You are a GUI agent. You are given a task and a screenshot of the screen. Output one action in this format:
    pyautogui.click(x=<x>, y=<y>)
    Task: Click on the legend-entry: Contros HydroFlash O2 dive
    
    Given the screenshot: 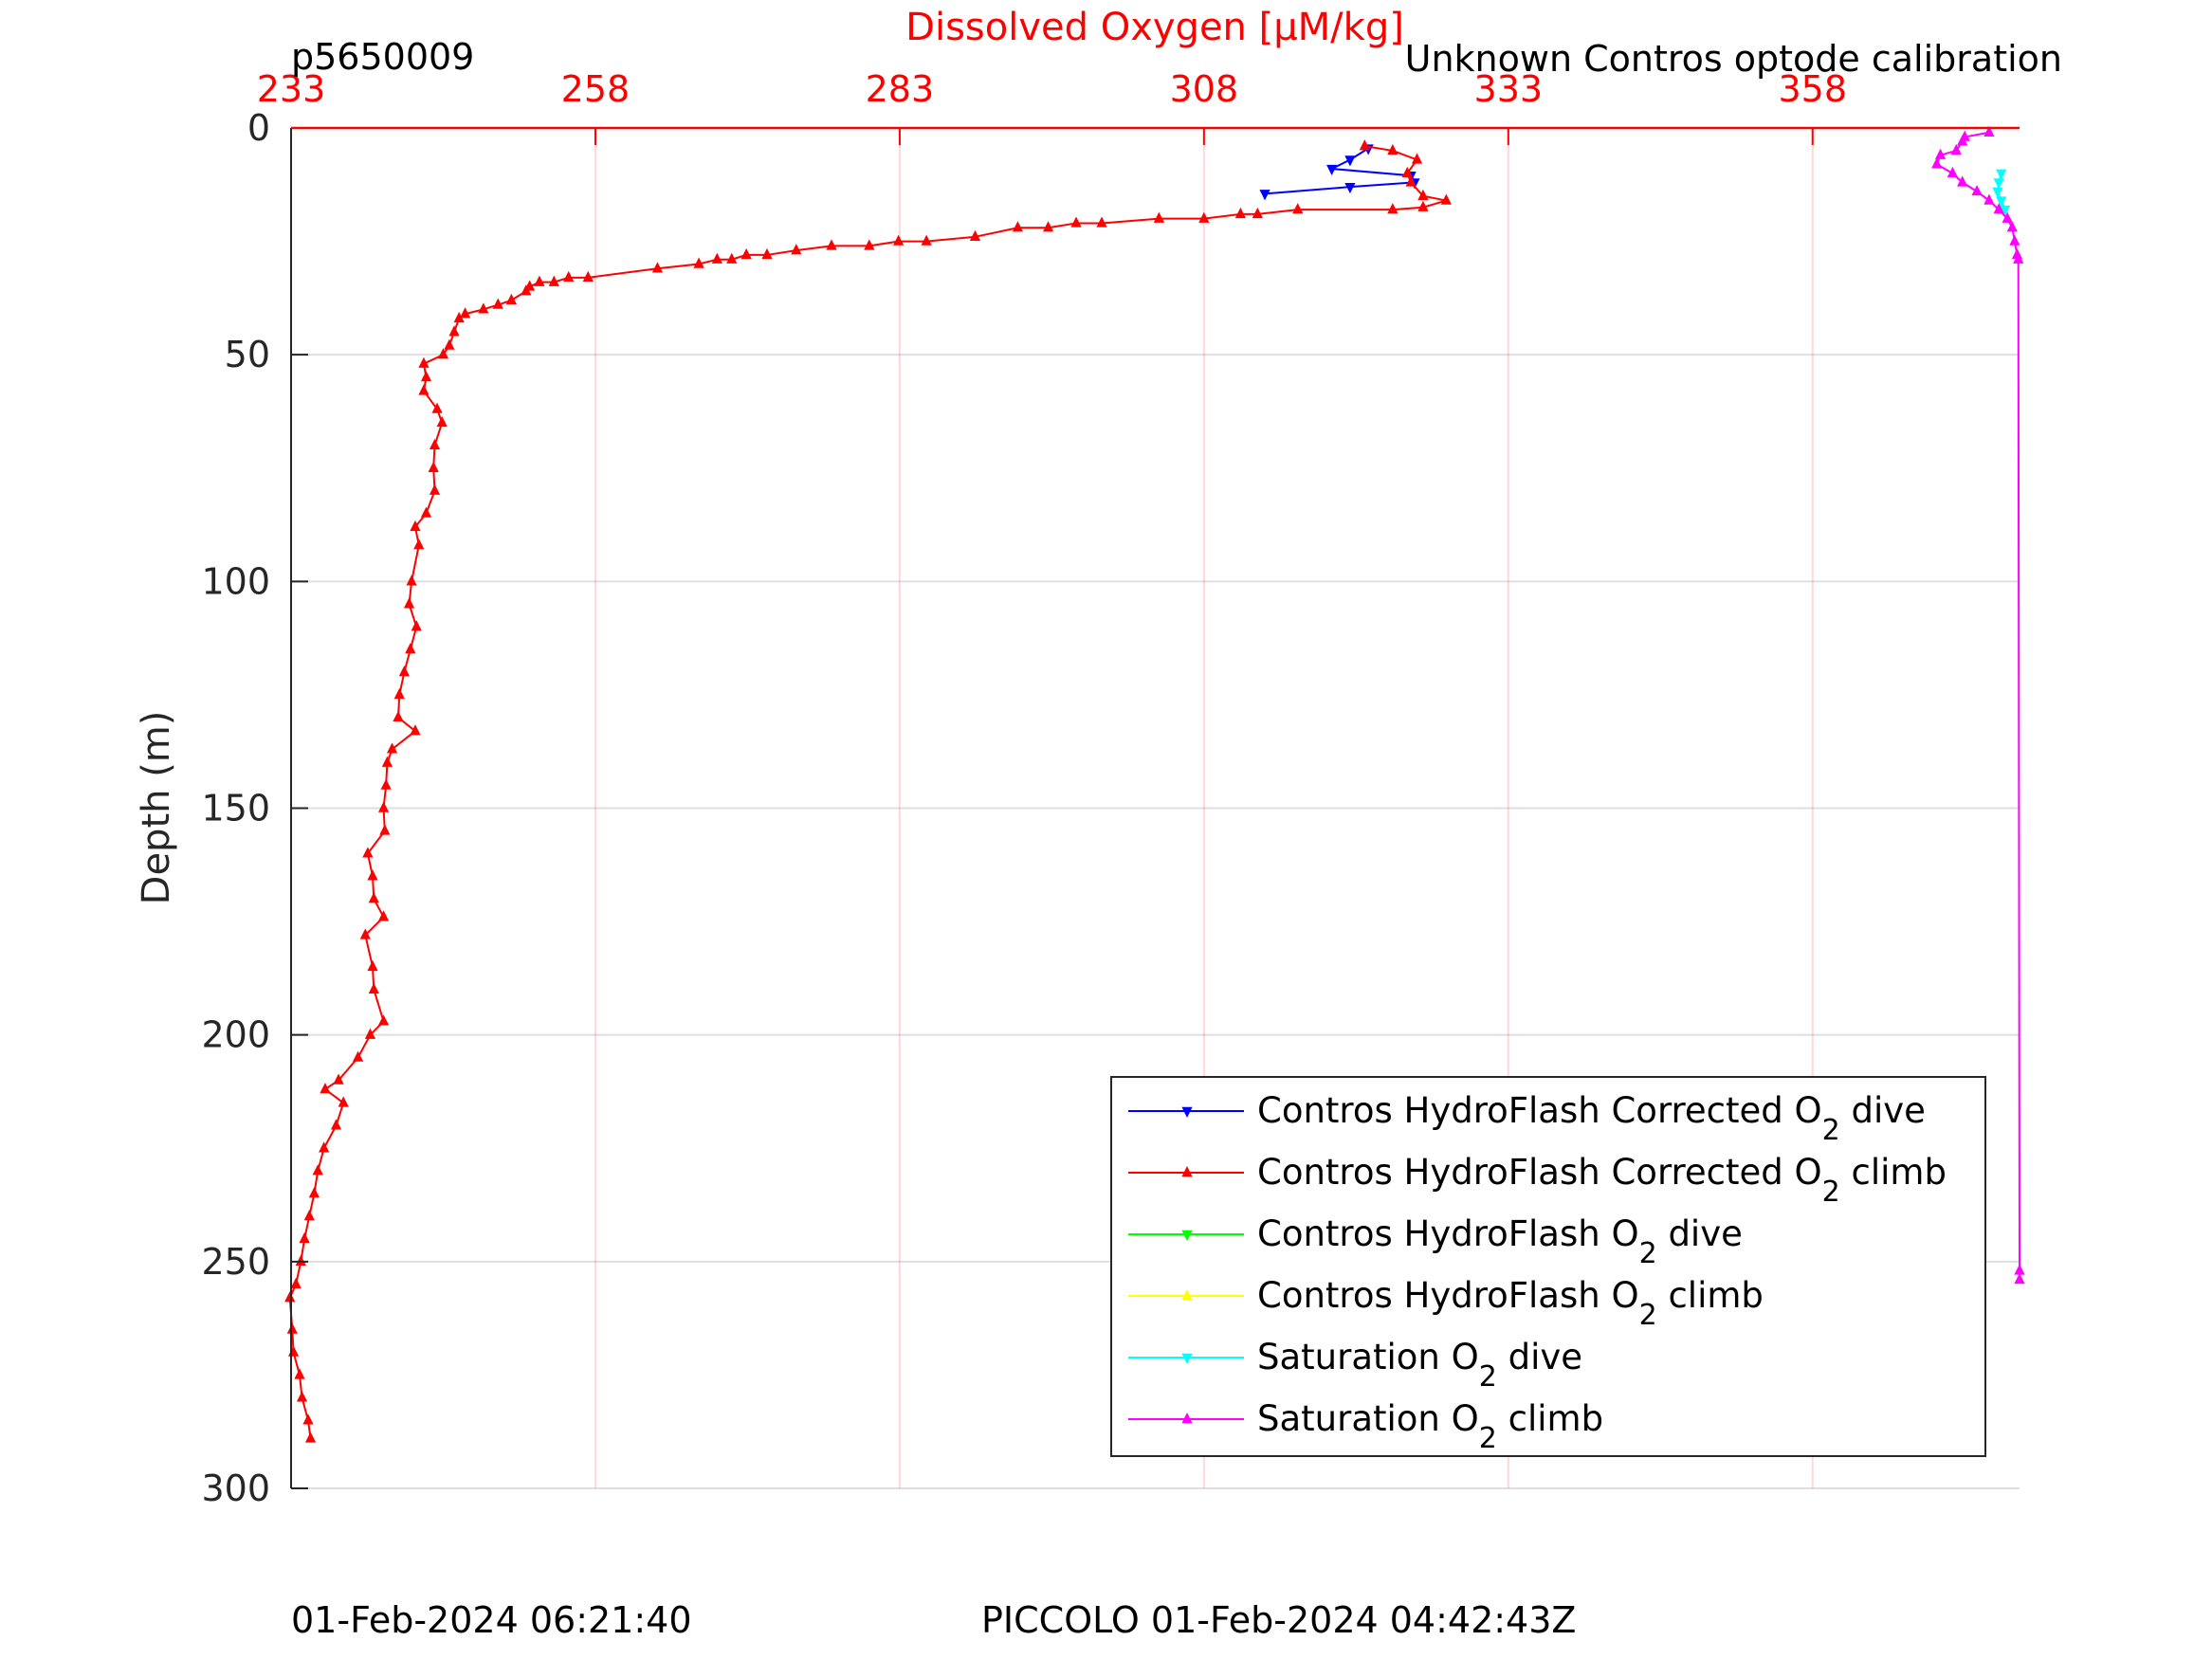 What is the action you would take?
    pyautogui.click(x=1500, y=1241)
    